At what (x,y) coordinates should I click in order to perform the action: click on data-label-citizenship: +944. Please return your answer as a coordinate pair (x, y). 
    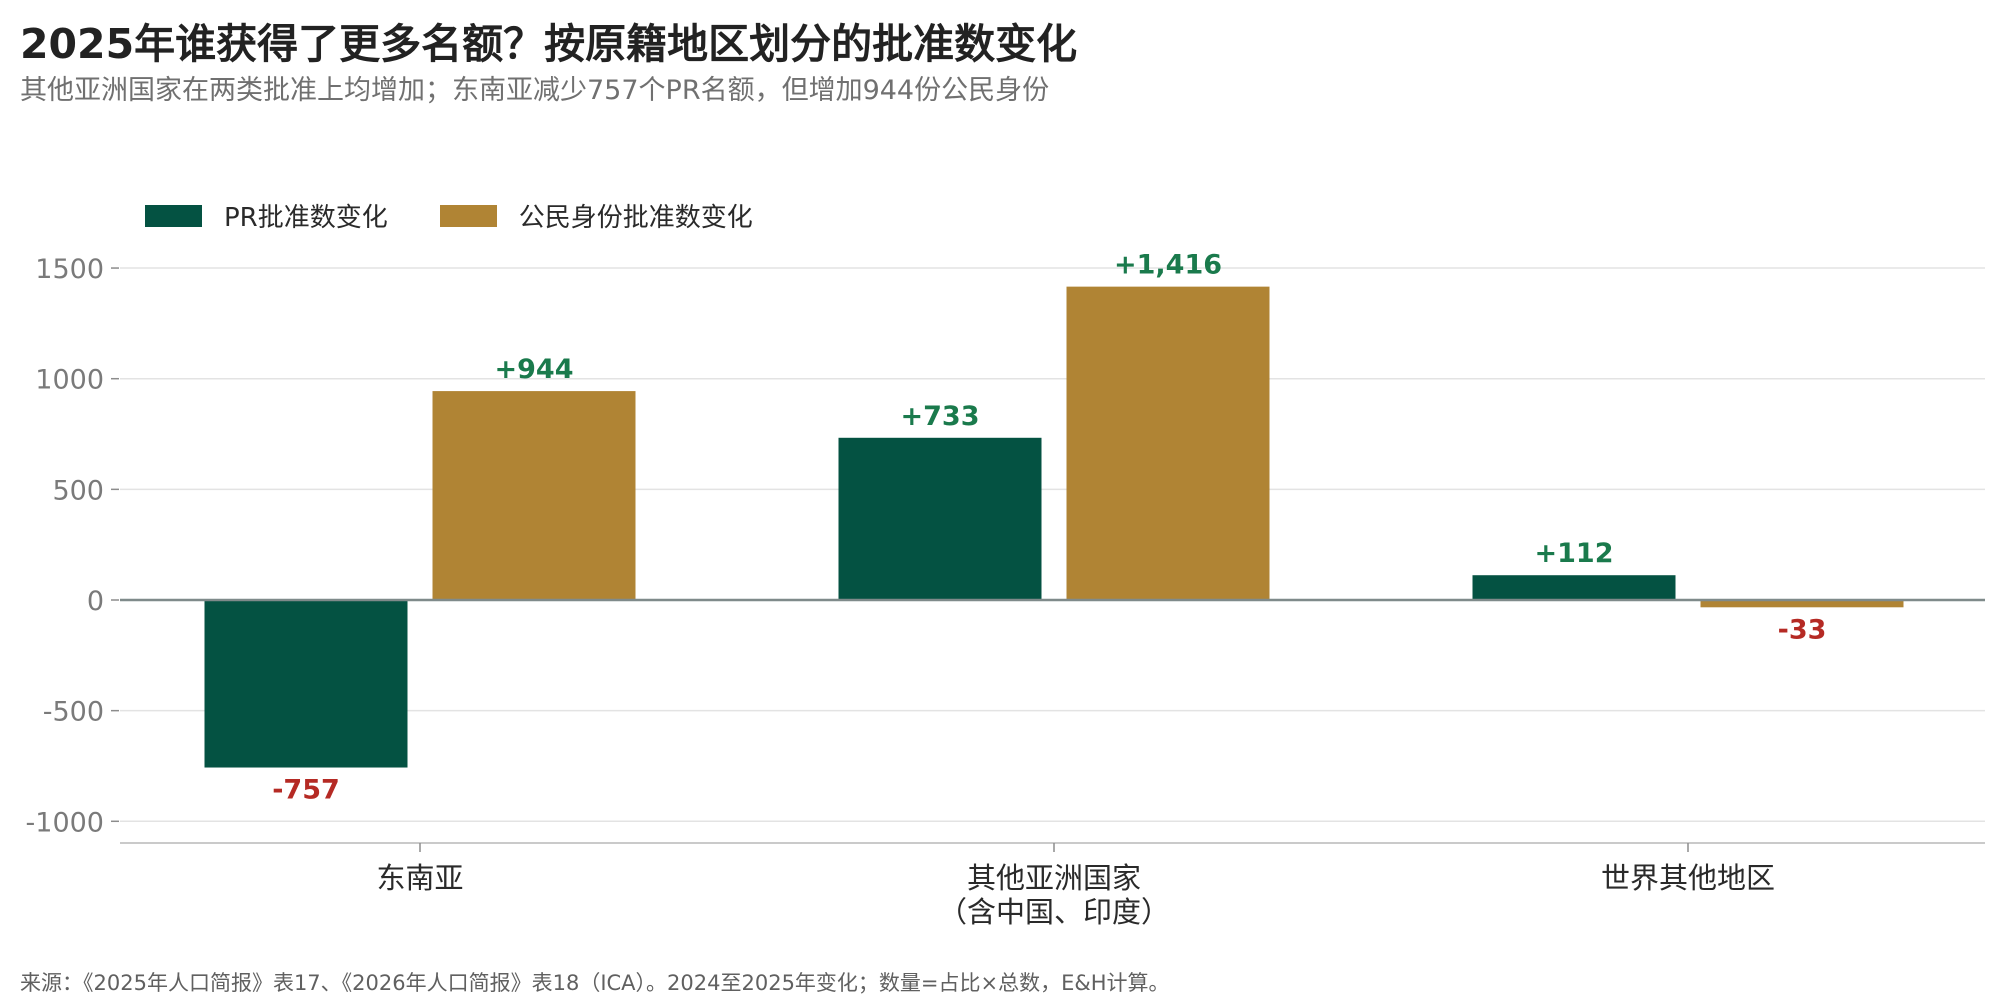
    Looking at the image, I should click on (534, 369).